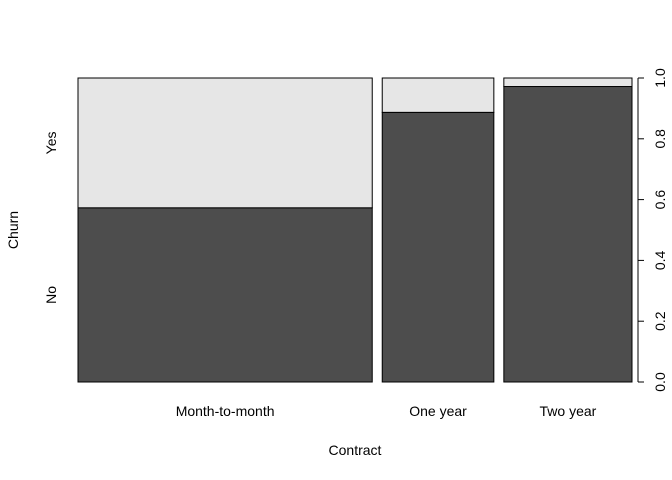  Describe the element at coordinates (652, 230) in the screenshot. I see `right-y-axis: 0.0 0.2 0.4 0.6 0.8 1.0` at that location.